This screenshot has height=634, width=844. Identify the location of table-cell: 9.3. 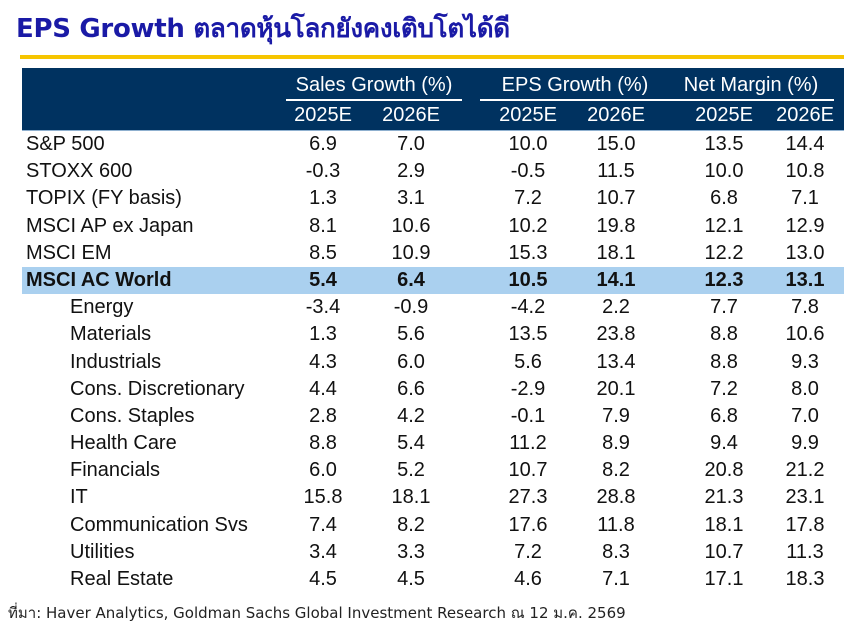
(805, 361).